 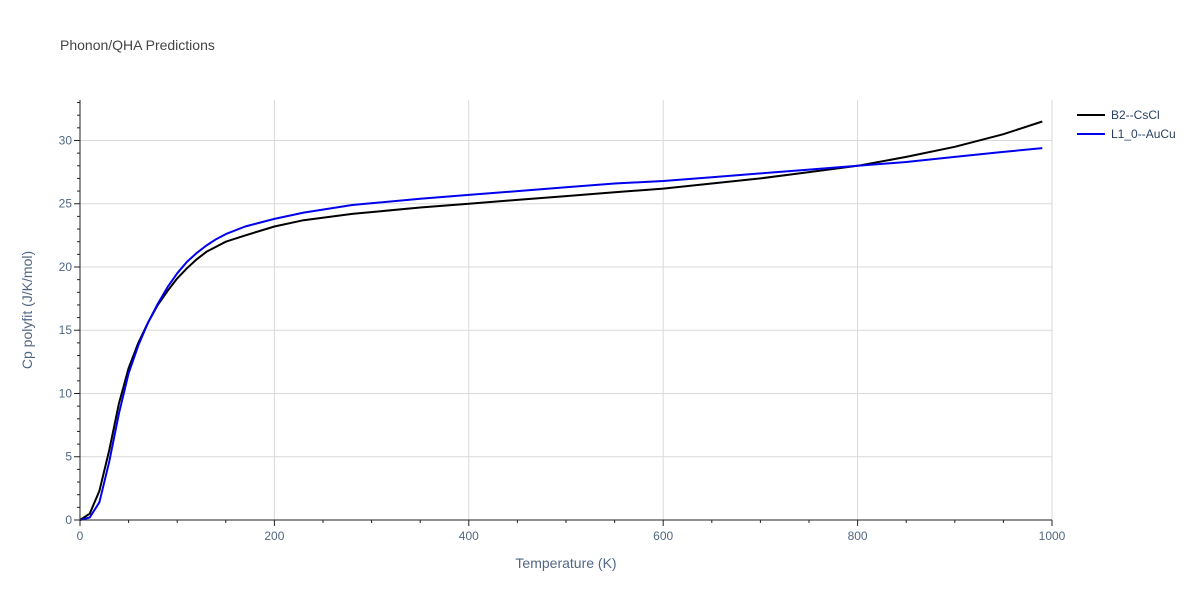 What do you see at coordinates (66, 330) in the screenshot?
I see `y-tick-label: 15` at bounding box center [66, 330].